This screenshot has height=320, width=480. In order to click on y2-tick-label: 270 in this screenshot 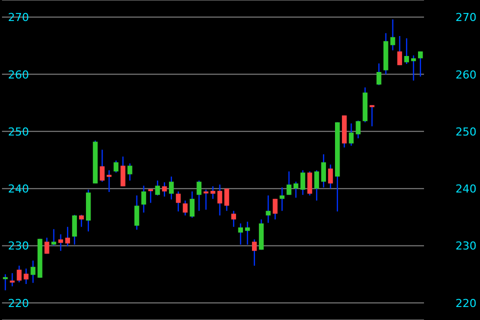, I will do `click(466, 17)`.